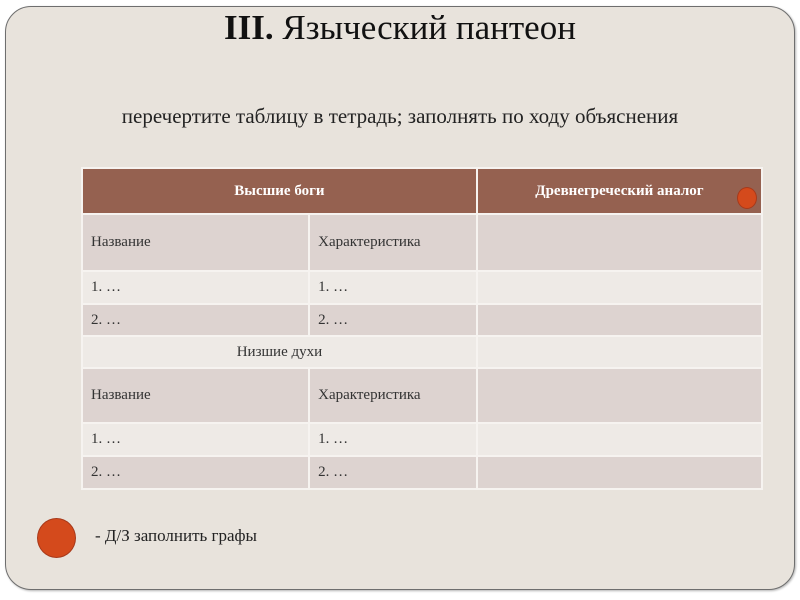 This screenshot has height=600, width=800. What do you see at coordinates (424, 27) in the screenshot?
I see `title-text: Языческий пантеон` at bounding box center [424, 27].